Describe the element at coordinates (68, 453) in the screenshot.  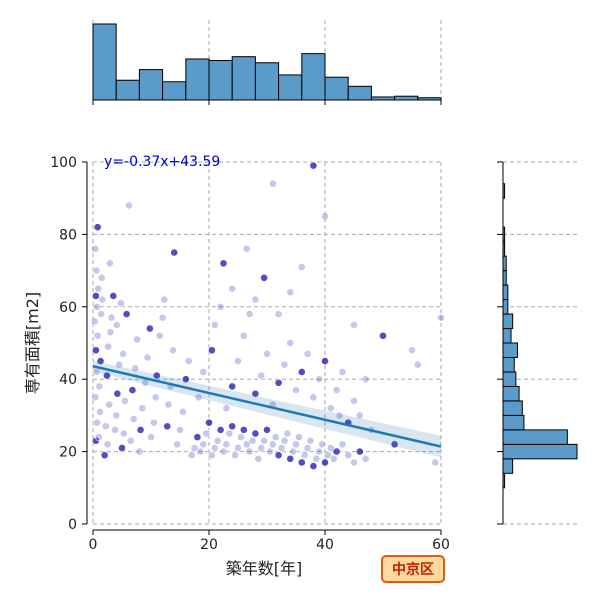
I see `y-tick-label: 20` at that location.